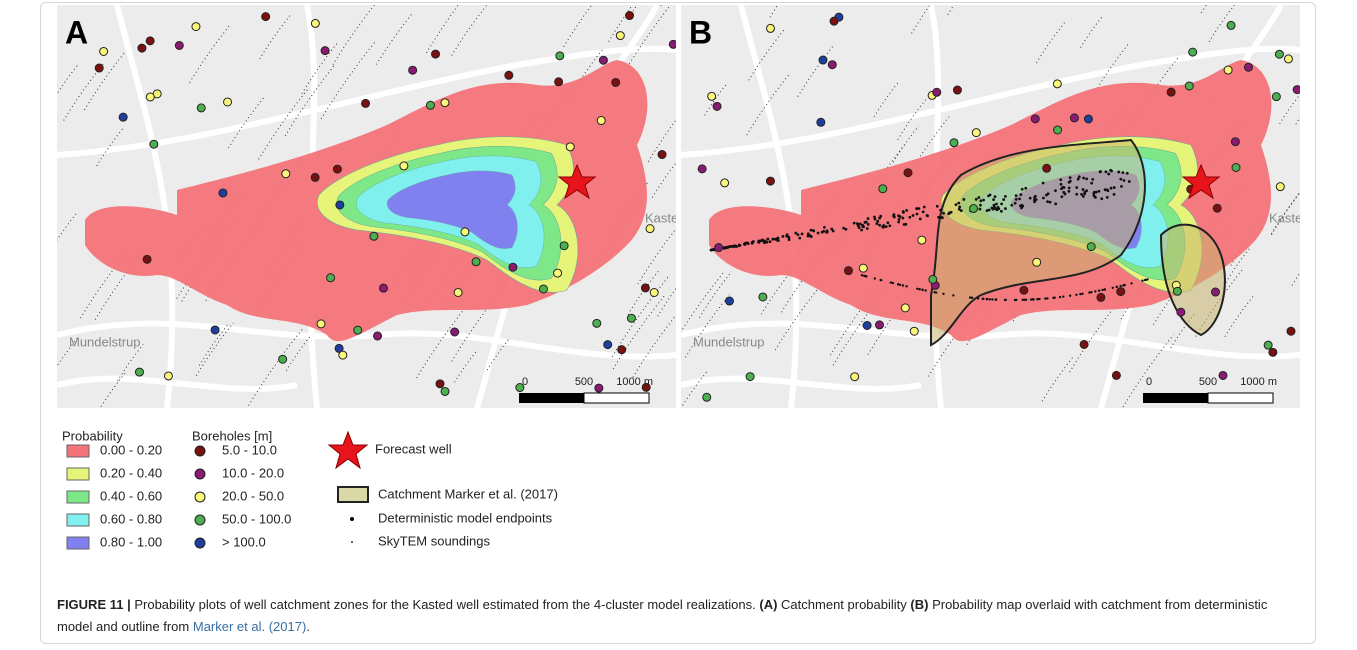  I want to click on probability-zone, so click(452, 209).